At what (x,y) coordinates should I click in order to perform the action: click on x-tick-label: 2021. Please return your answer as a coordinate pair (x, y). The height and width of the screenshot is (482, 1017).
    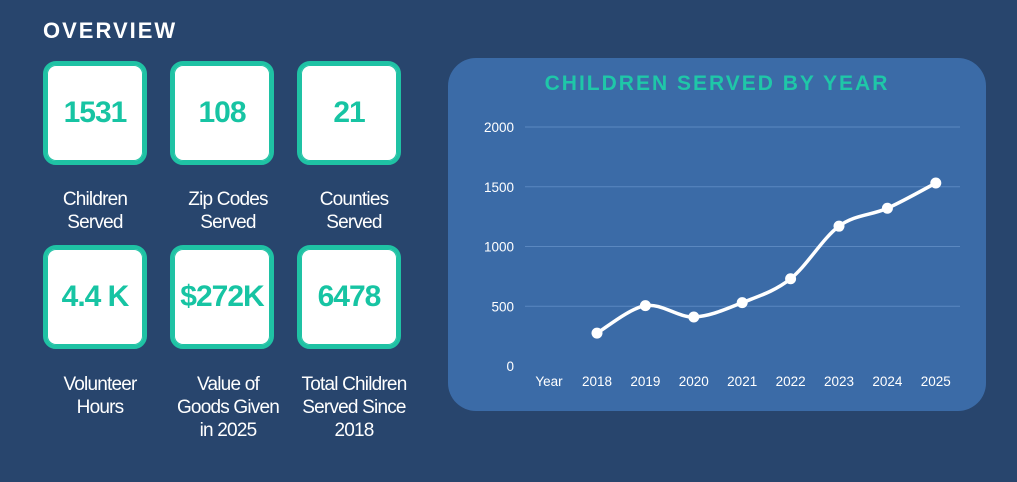
    Looking at the image, I should click on (742, 381).